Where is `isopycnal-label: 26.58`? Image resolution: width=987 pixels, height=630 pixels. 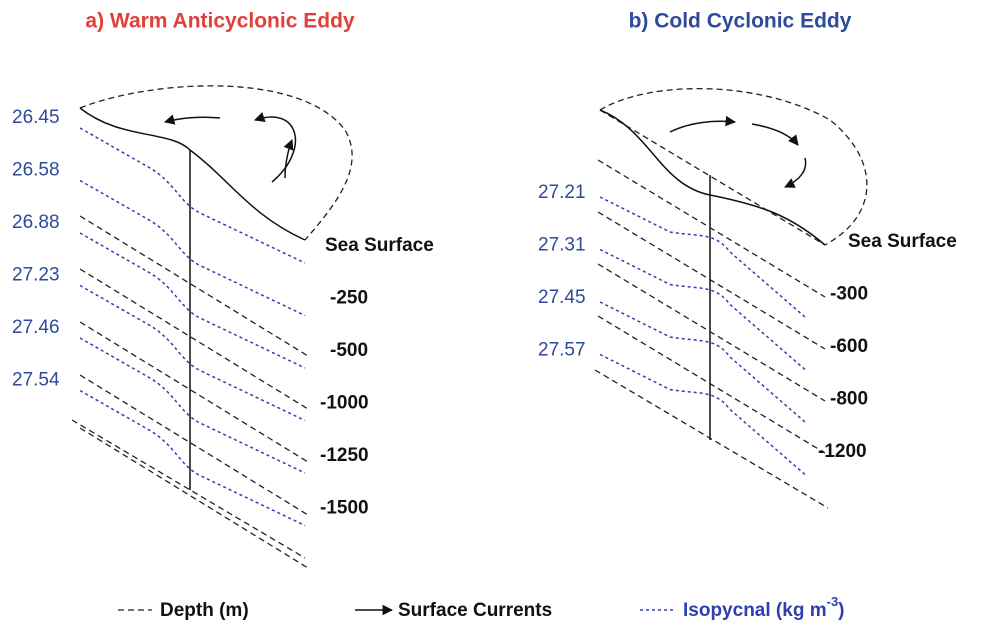 isopycnal-label: 26.58 is located at coordinates (36, 170).